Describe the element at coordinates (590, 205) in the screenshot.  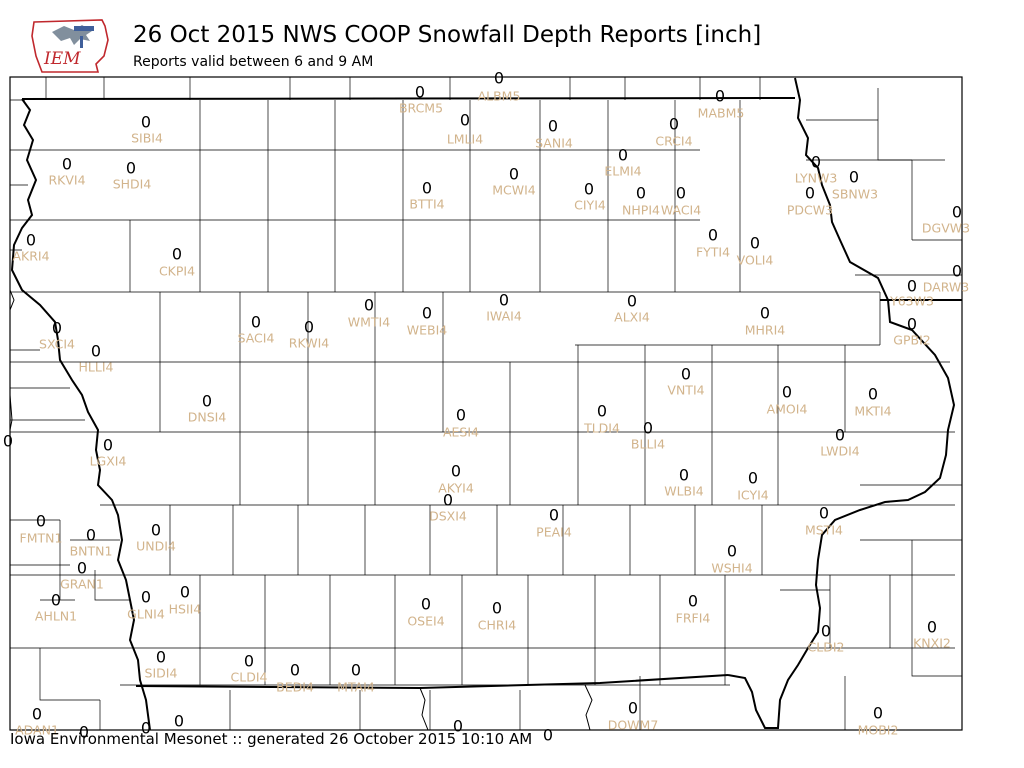
I see `station-label-ciyi4: CIYI4` at that location.